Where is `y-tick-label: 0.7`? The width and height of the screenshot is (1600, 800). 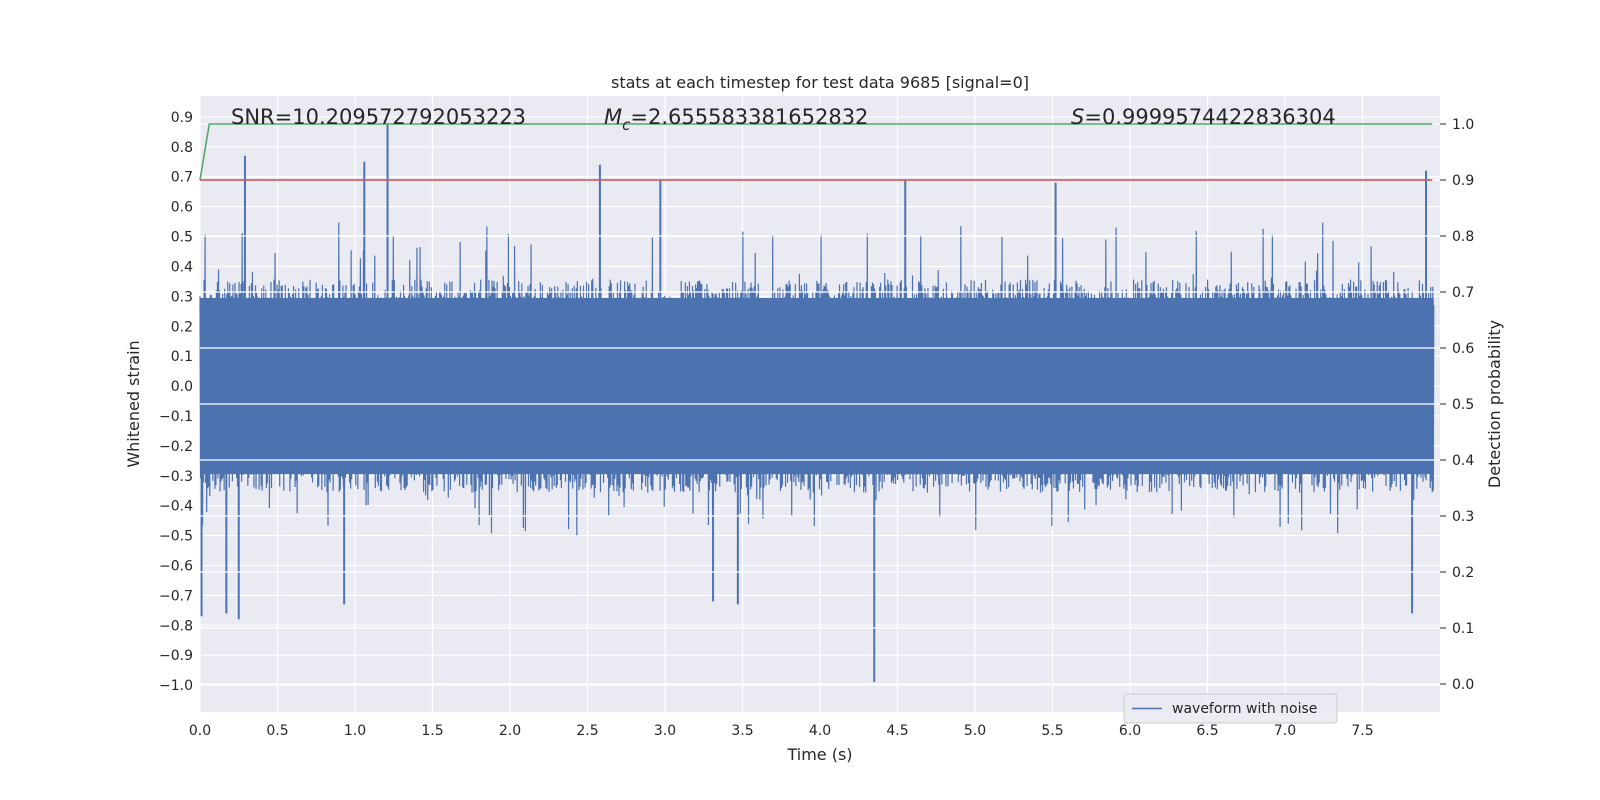 y-tick-label: 0.7 is located at coordinates (182, 178).